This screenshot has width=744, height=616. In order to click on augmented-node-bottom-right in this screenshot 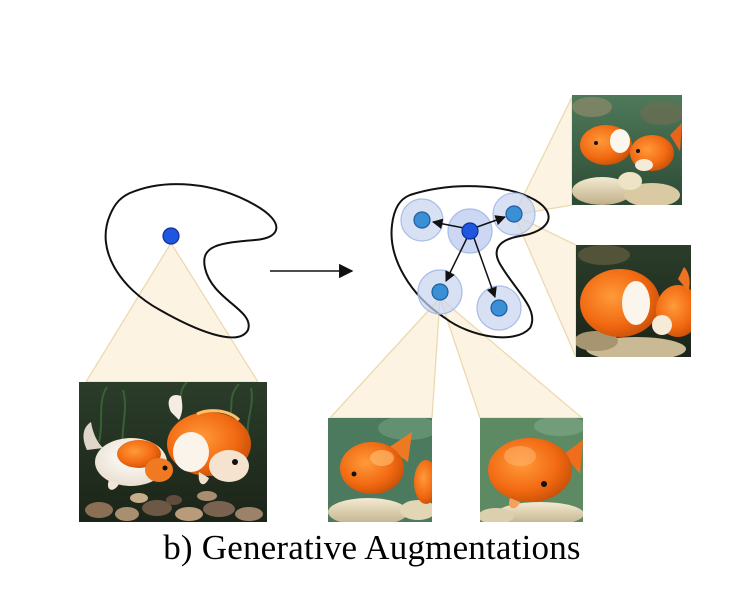, I will do `click(499, 308)`.